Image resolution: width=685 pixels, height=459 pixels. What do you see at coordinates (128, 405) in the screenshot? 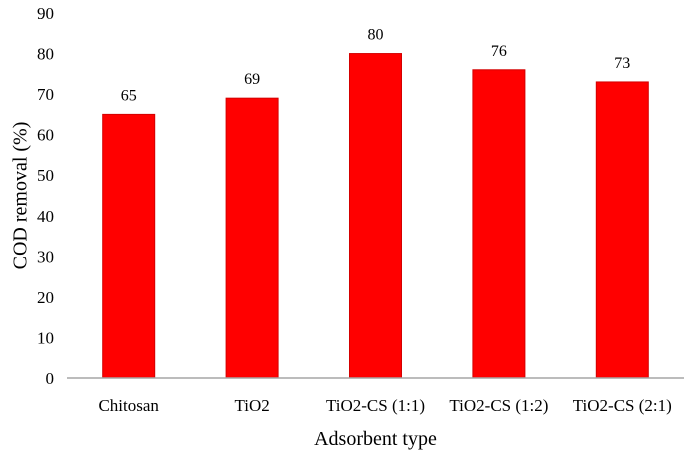
I see `category-label: Chitosan` at bounding box center [128, 405].